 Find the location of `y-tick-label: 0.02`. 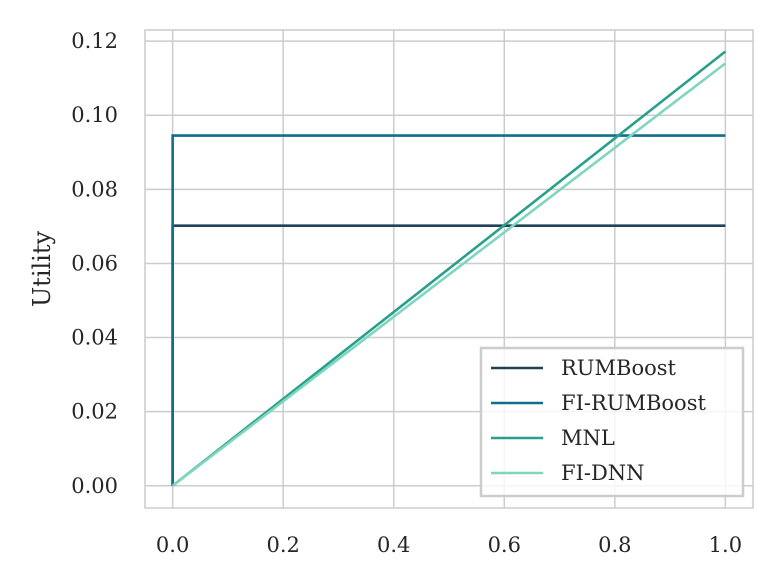

y-tick-label: 0.02 is located at coordinates (94, 412).